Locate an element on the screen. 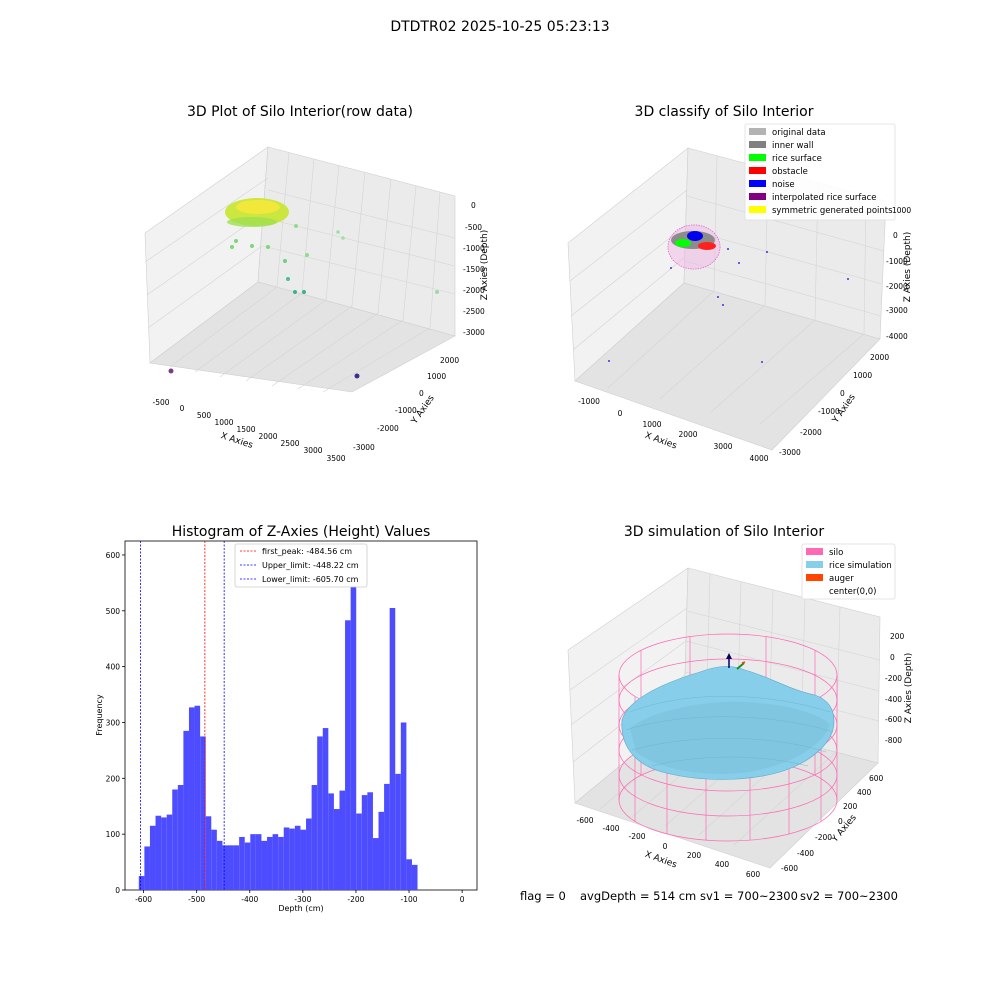  raw-ztick: -2500 is located at coordinates (474, 311).